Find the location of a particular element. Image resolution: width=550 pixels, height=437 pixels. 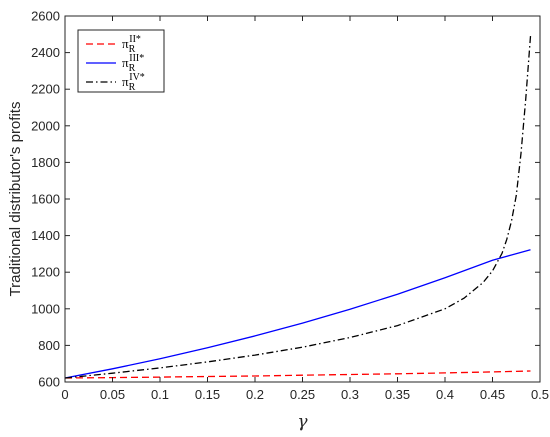

y-tick-label: 1400 is located at coordinates (45, 235).